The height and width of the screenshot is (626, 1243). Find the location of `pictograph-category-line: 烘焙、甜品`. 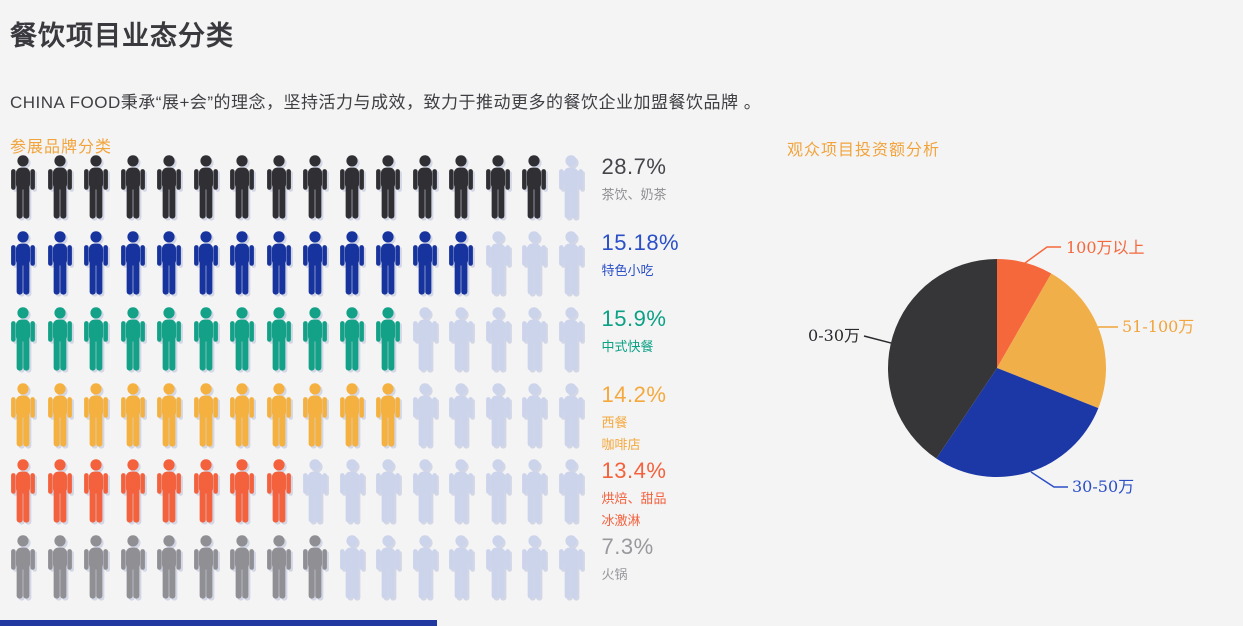

pictograph-category-line: 烘焙、甜品 is located at coordinates (634, 498).